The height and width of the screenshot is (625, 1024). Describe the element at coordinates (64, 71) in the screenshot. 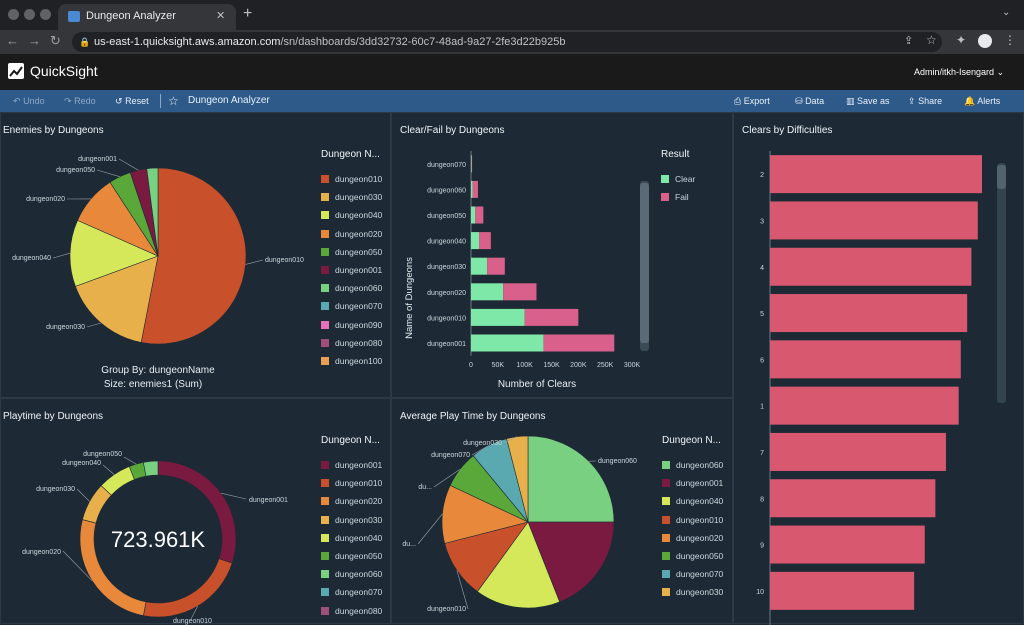

I see `brand-name: QuickSight` at that location.